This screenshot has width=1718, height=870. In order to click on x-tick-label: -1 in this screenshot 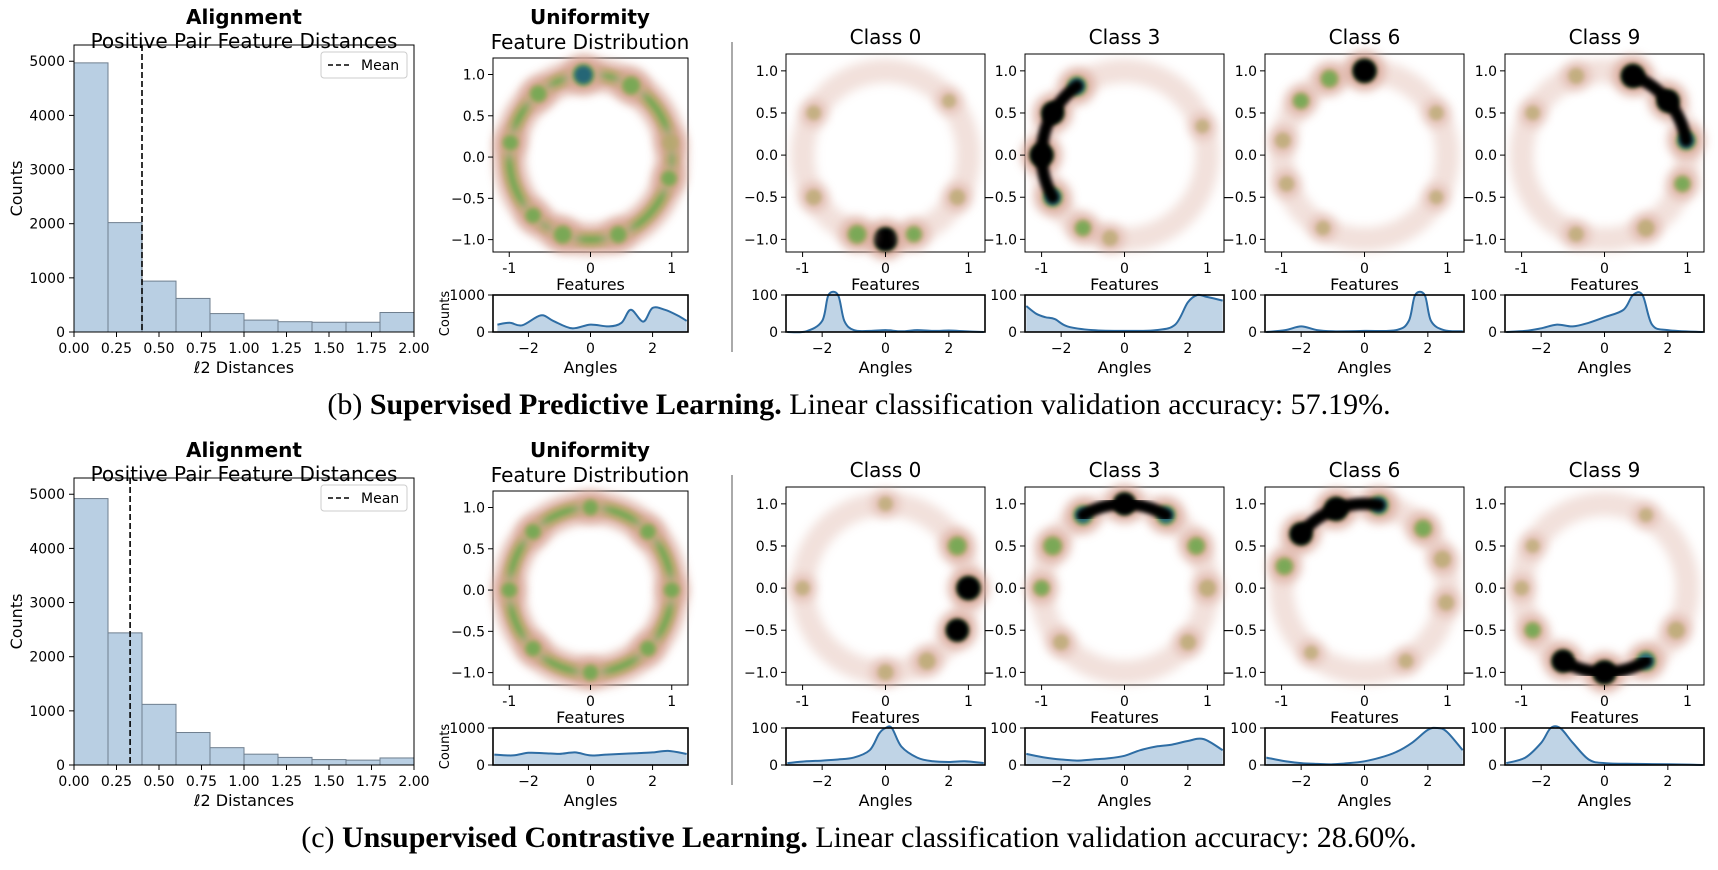, I will do `click(1282, 702)`.